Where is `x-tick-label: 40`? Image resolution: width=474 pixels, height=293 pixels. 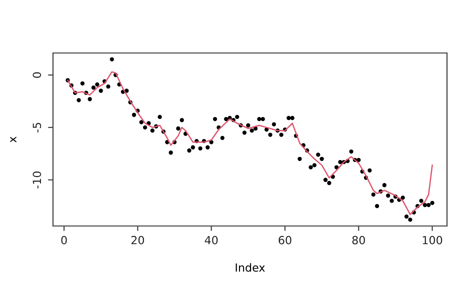
x-tick-label: 40 is located at coordinates (211, 240).